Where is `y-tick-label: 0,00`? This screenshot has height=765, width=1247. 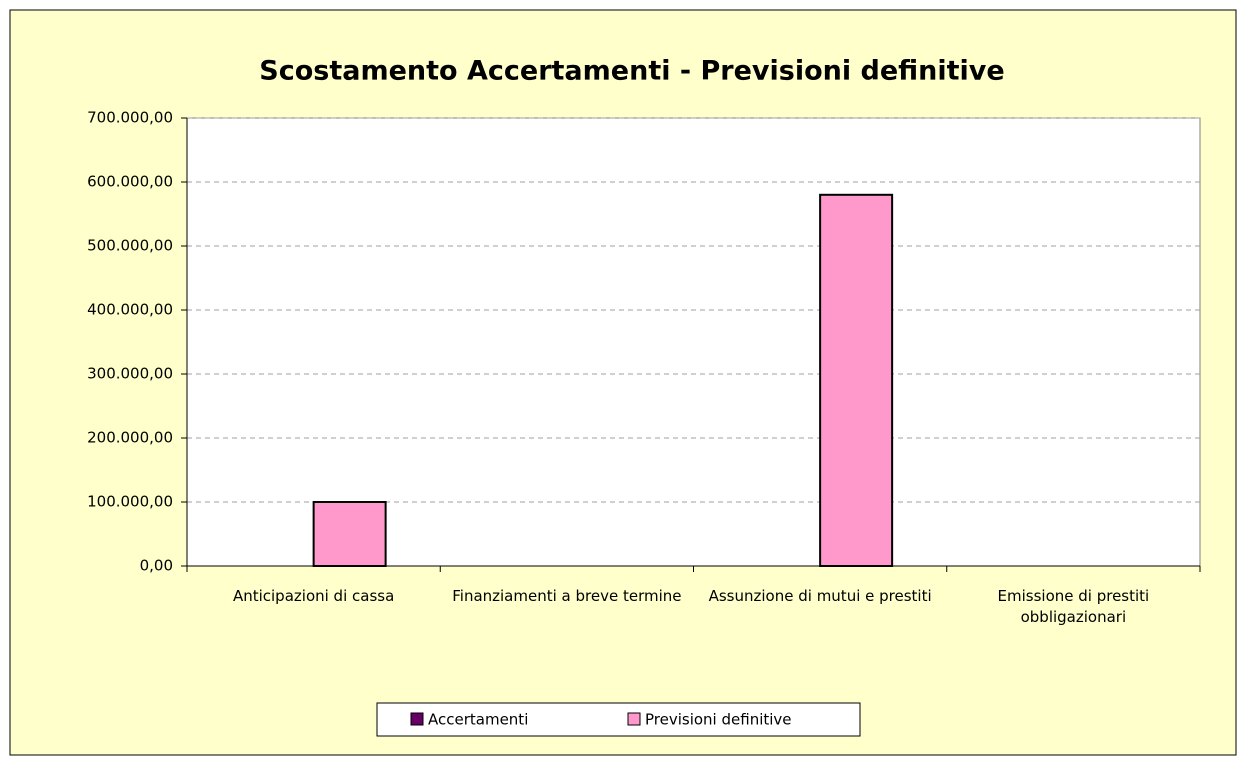 y-tick-label: 0,00 is located at coordinates (156, 566).